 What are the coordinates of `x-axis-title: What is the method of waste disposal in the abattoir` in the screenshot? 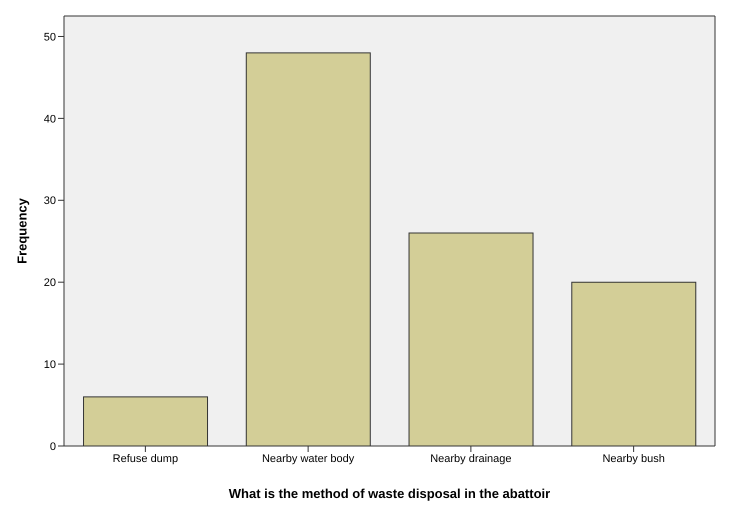 It's located at (389, 493).